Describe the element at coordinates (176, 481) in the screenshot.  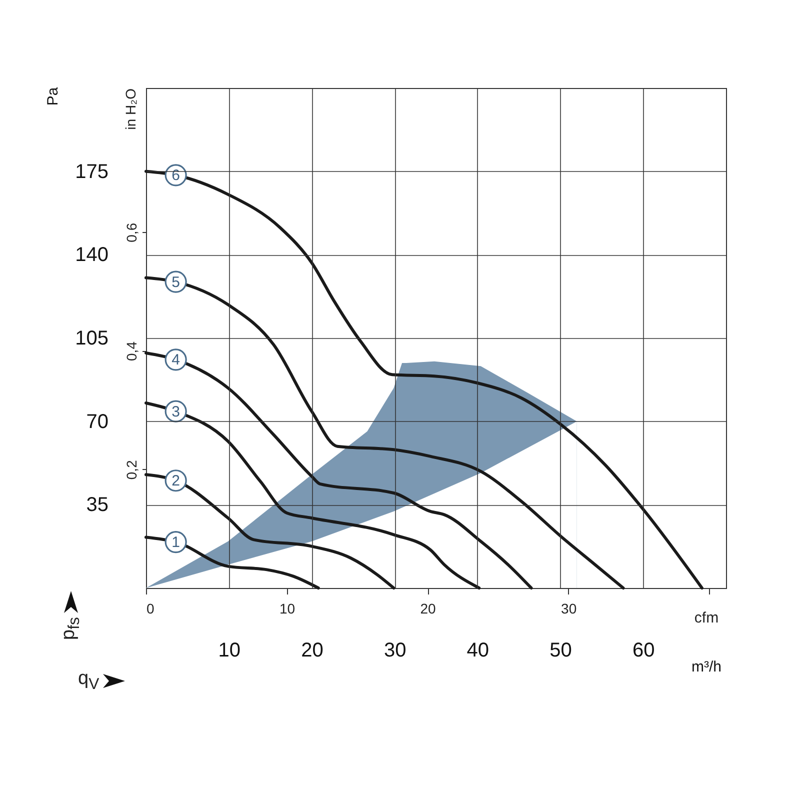
I see `series-label: 2` at that location.